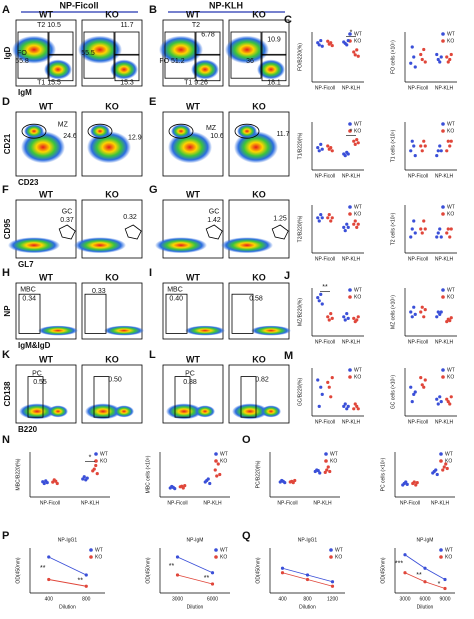 The width and height of the screenshot is (474, 619). Describe the element at coordinates (6, 273) in the screenshot. I see `panel-letter: H` at that location.